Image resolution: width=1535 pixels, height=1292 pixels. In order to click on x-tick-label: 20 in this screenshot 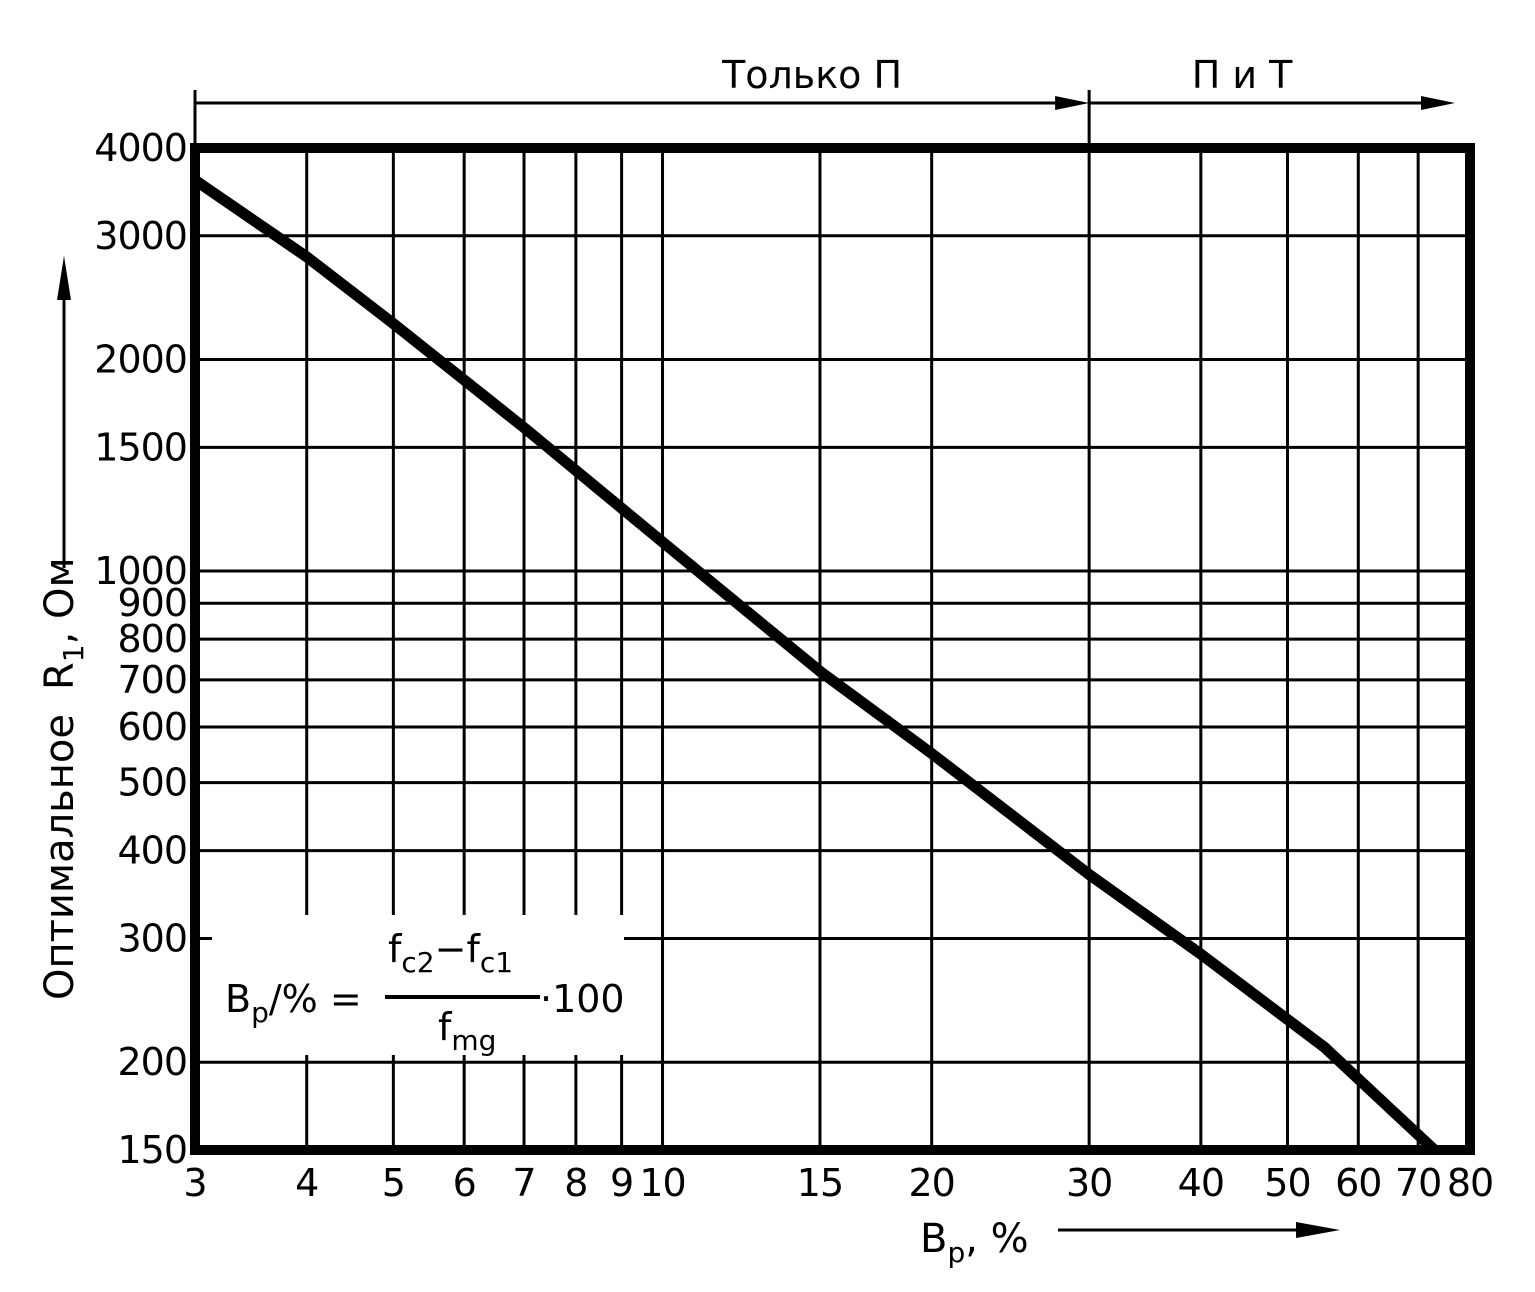, I will do `click(932, 1183)`.